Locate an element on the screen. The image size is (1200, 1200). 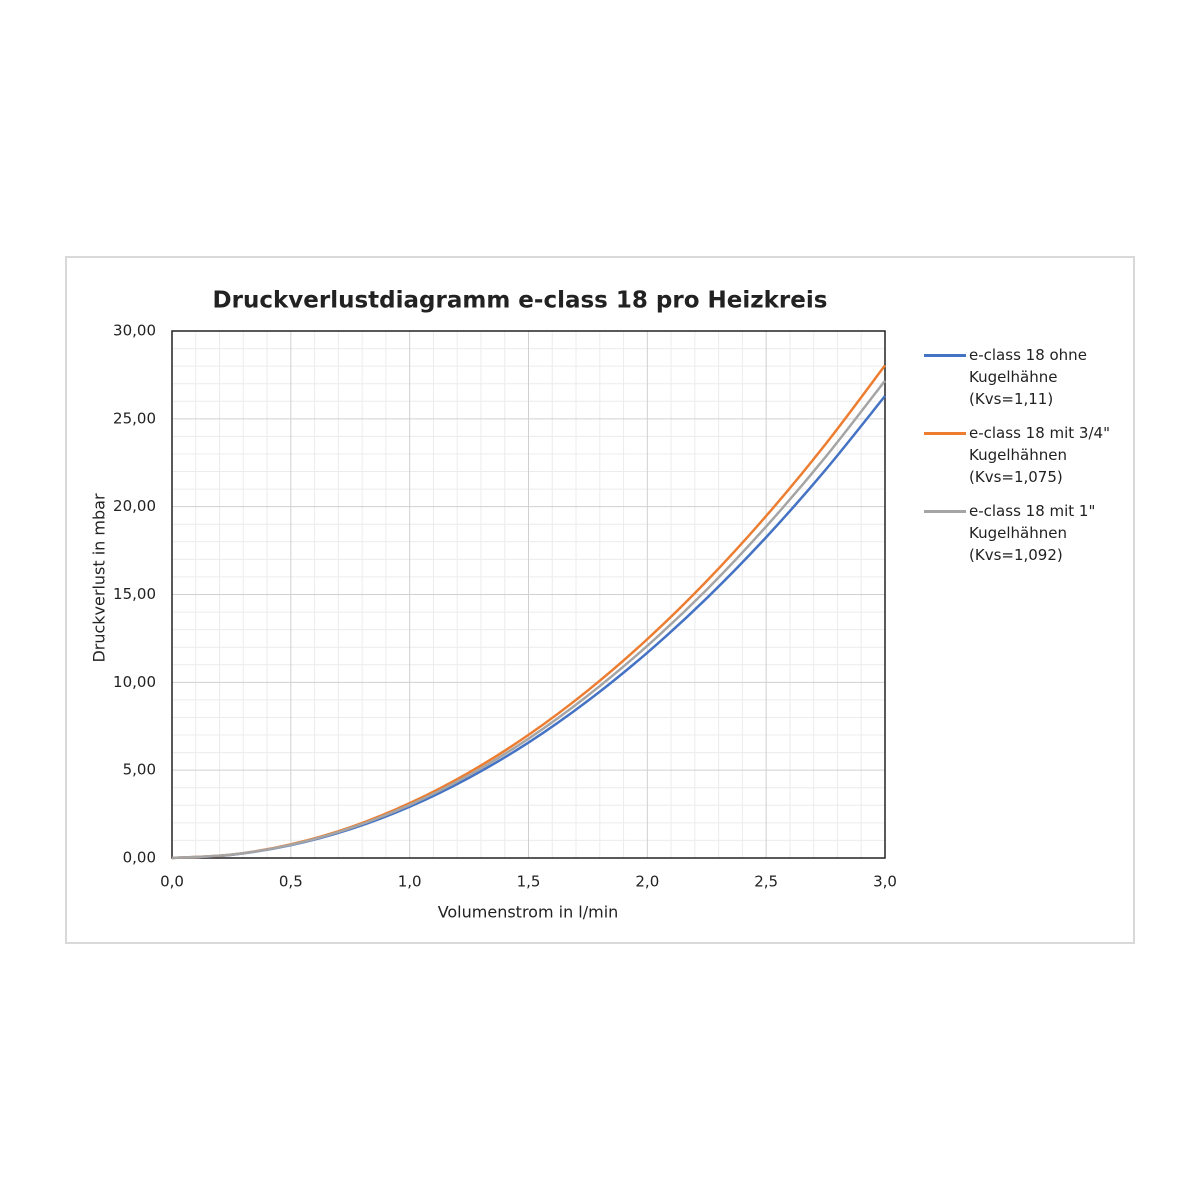
legend-item: e-class 18 ohne Kugelhähne (Kvs=1,11) is located at coordinates (1020, 377).